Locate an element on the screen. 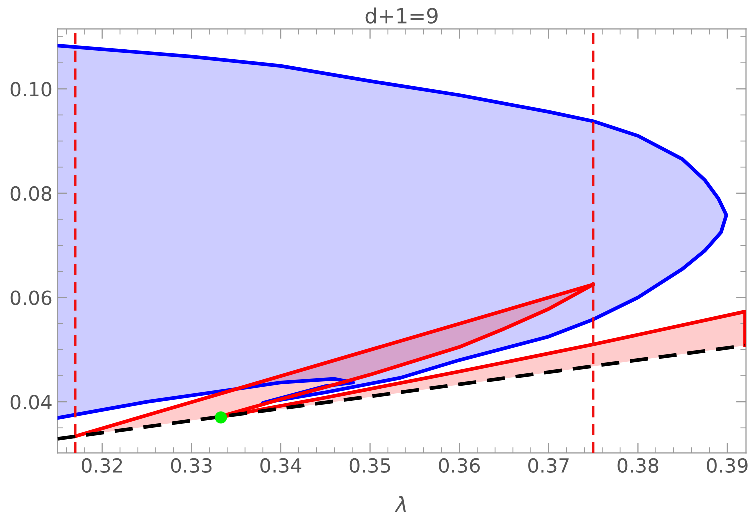 The width and height of the screenshot is (750, 530). x-tick-label: 0.36 is located at coordinates (459, 466).